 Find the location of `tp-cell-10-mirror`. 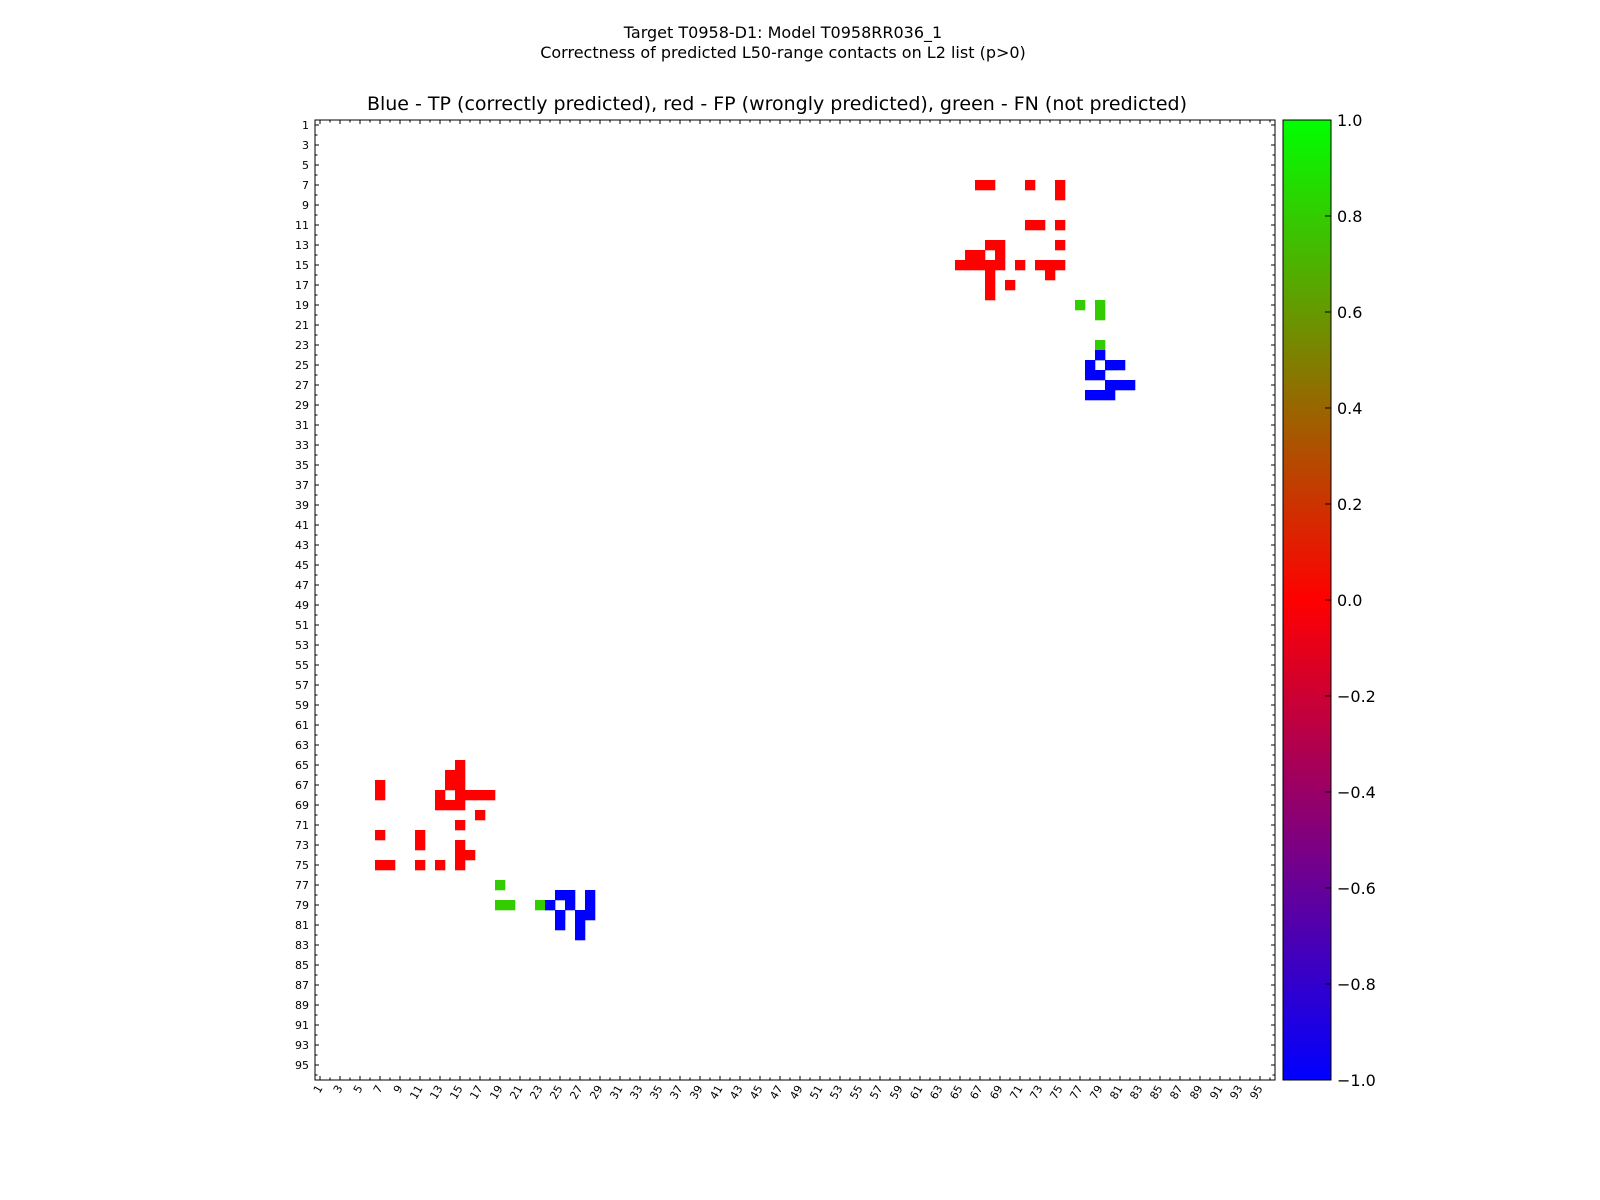

tp-cell-10-mirror is located at coordinates (590, 915).